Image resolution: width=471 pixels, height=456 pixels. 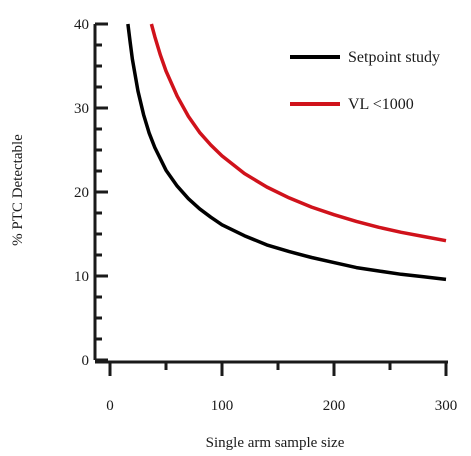 I want to click on y-axis: 0 10 20 30 40, so click(x=91, y=193).